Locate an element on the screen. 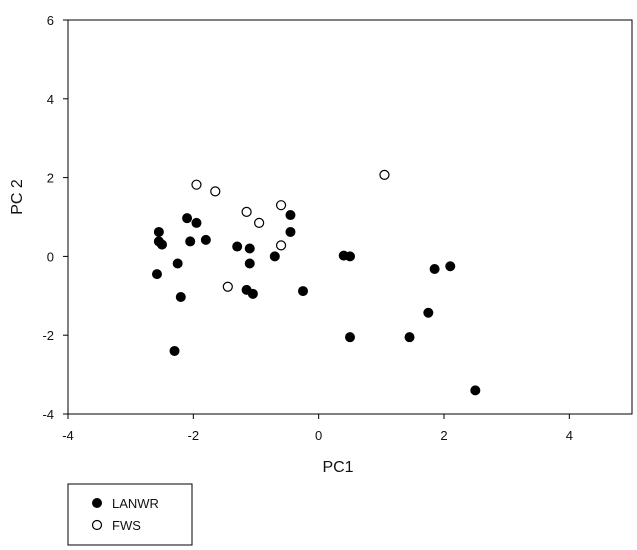 The image size is (637, 550). y-axis-ticks: -4 -2 0 2 4 6 is located at coordinates (55, 217).